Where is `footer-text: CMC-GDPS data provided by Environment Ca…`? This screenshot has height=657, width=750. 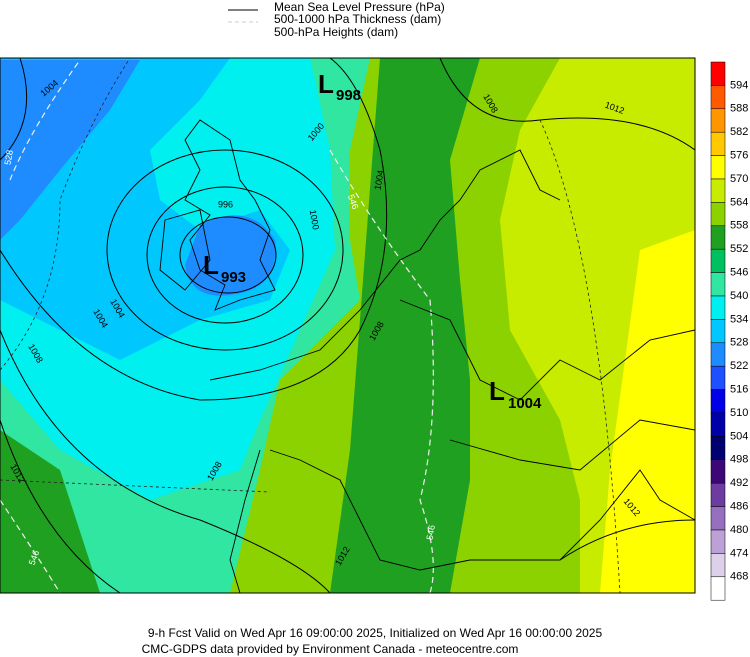
footer-text: CMC-GDPS data provided by Environment Ca… is located at coordinates (330, 649).